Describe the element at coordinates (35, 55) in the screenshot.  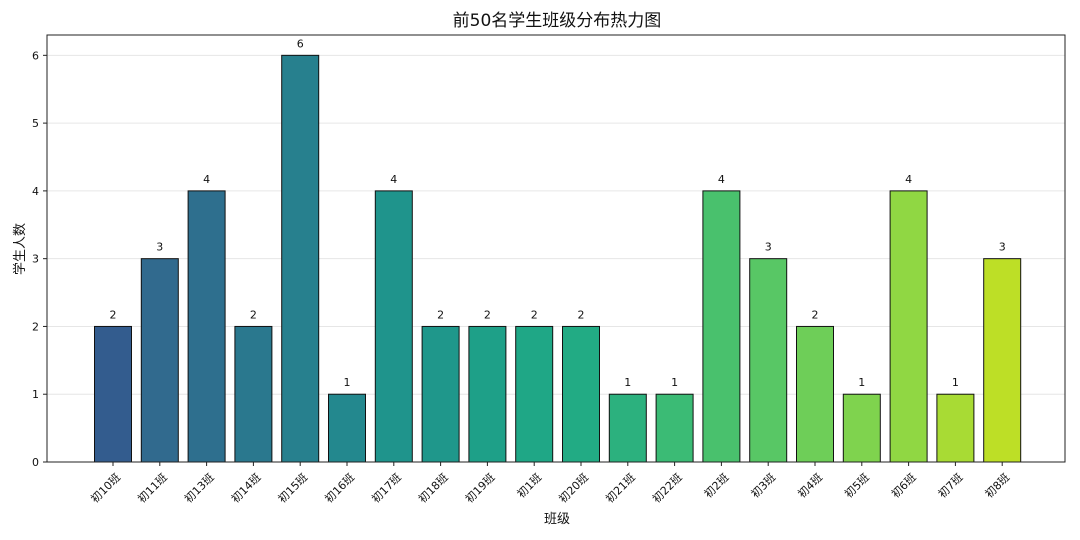
I see `y-tick-label: 6` at that location.